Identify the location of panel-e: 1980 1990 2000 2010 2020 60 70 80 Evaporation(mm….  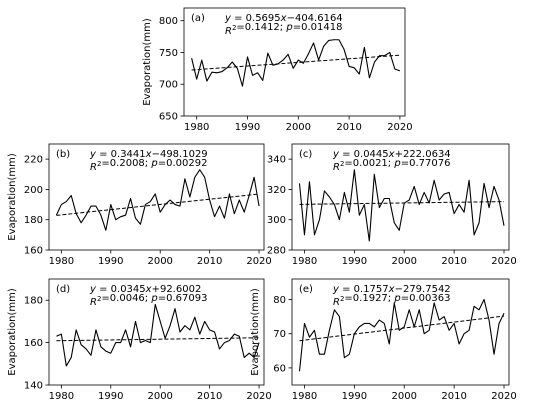
(383, 340).